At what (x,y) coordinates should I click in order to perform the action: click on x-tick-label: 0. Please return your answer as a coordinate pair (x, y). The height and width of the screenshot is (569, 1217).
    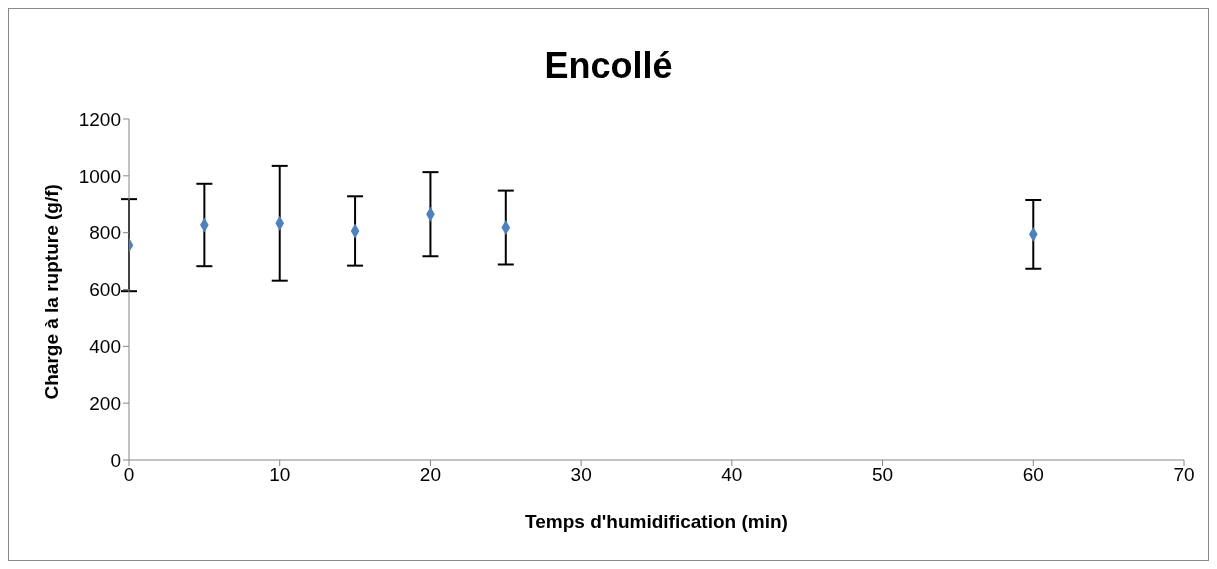
    Looking at the image, I should click on (129, 475).